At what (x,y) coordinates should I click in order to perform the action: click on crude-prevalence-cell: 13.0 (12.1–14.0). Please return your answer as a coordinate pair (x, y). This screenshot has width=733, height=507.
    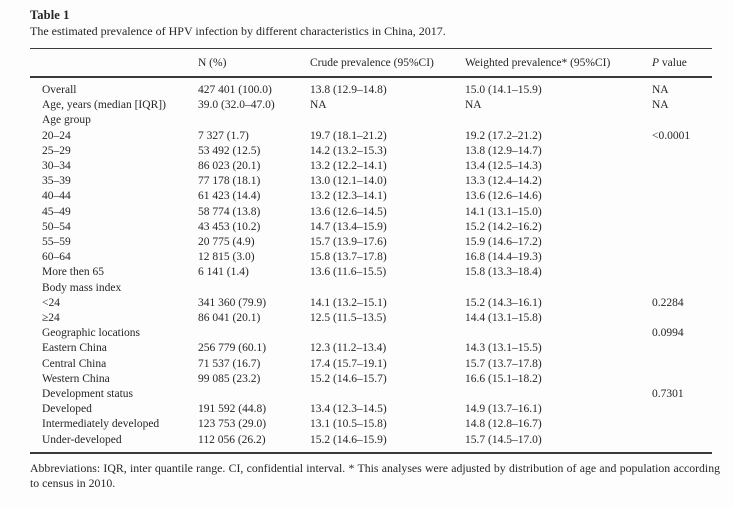
    Looking at the image, I should click on (348, 181).